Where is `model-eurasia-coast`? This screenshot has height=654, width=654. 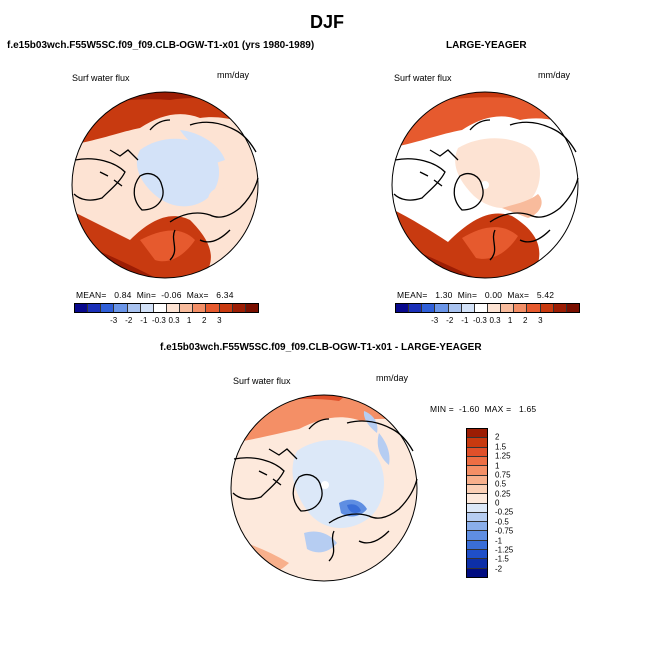 model-eurasia-coast is located at coordinates (214, 200).